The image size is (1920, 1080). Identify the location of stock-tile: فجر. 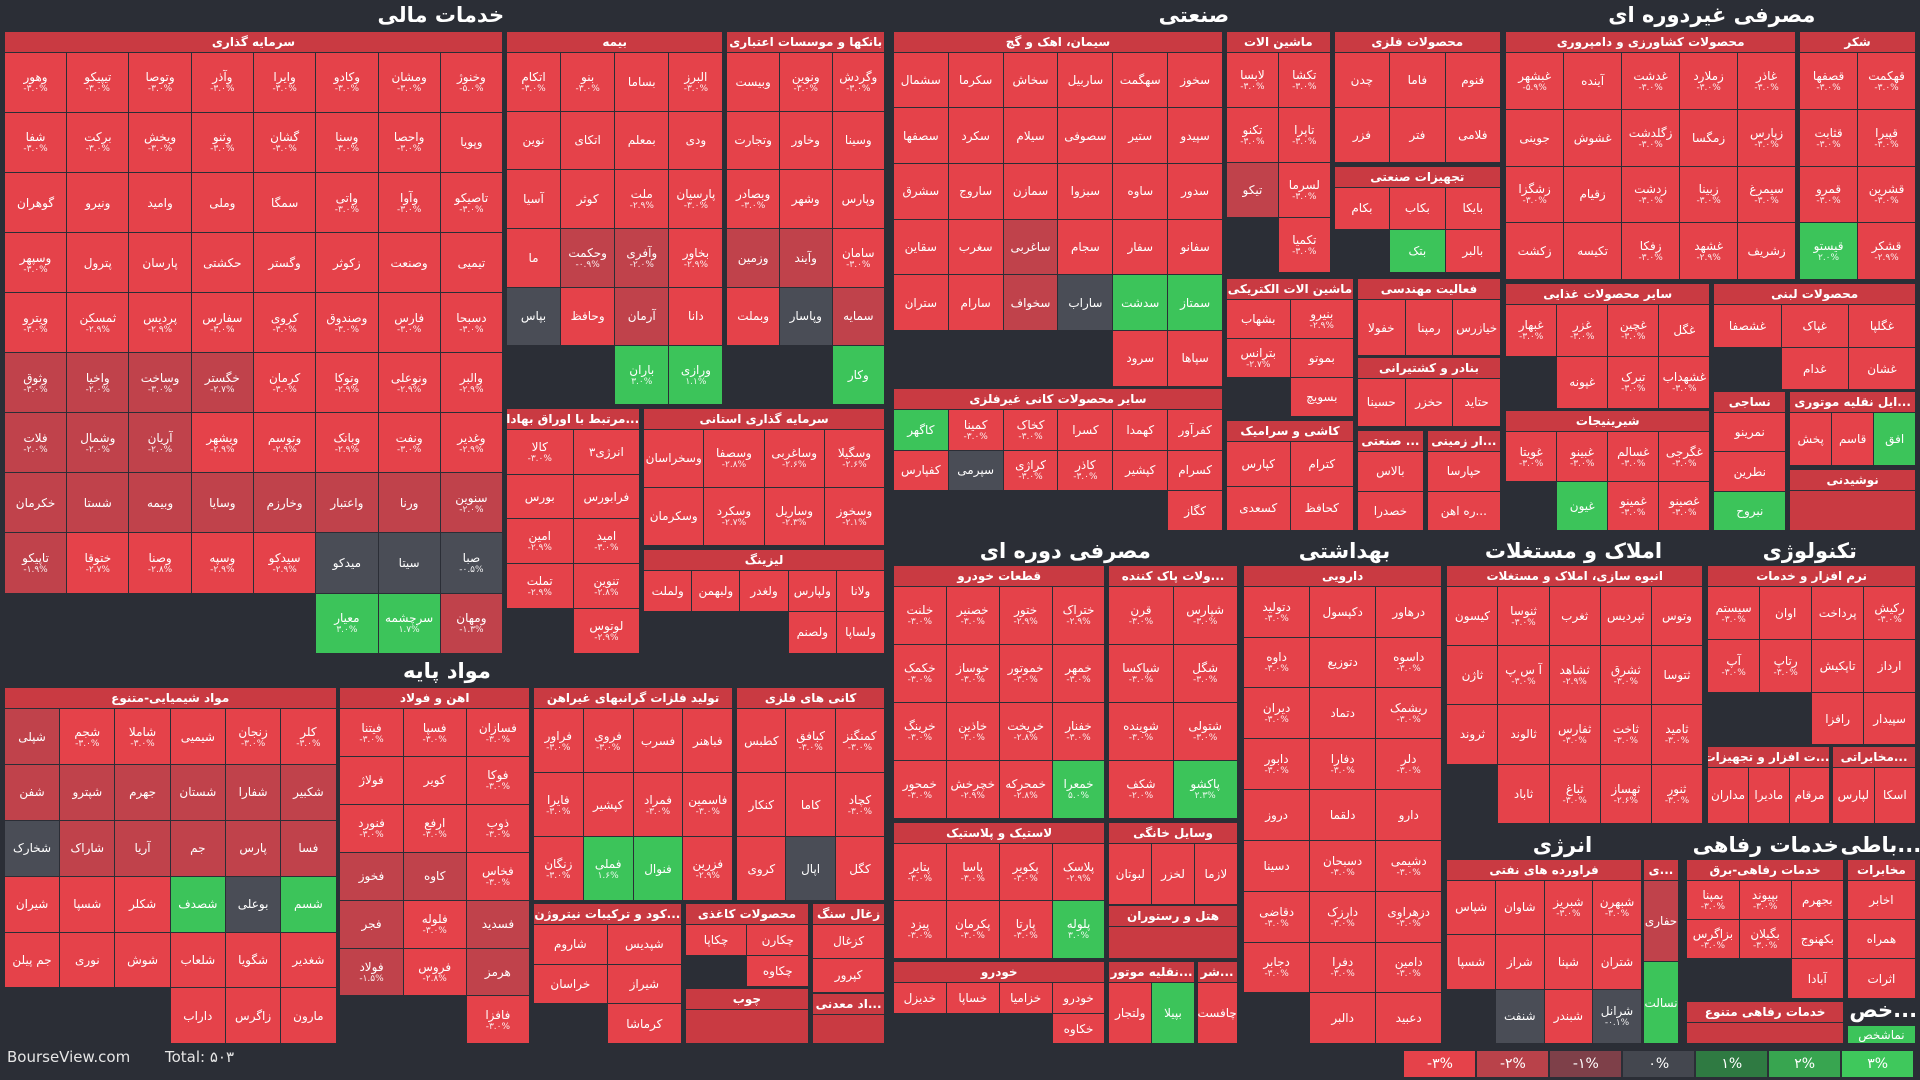
(371, 924).